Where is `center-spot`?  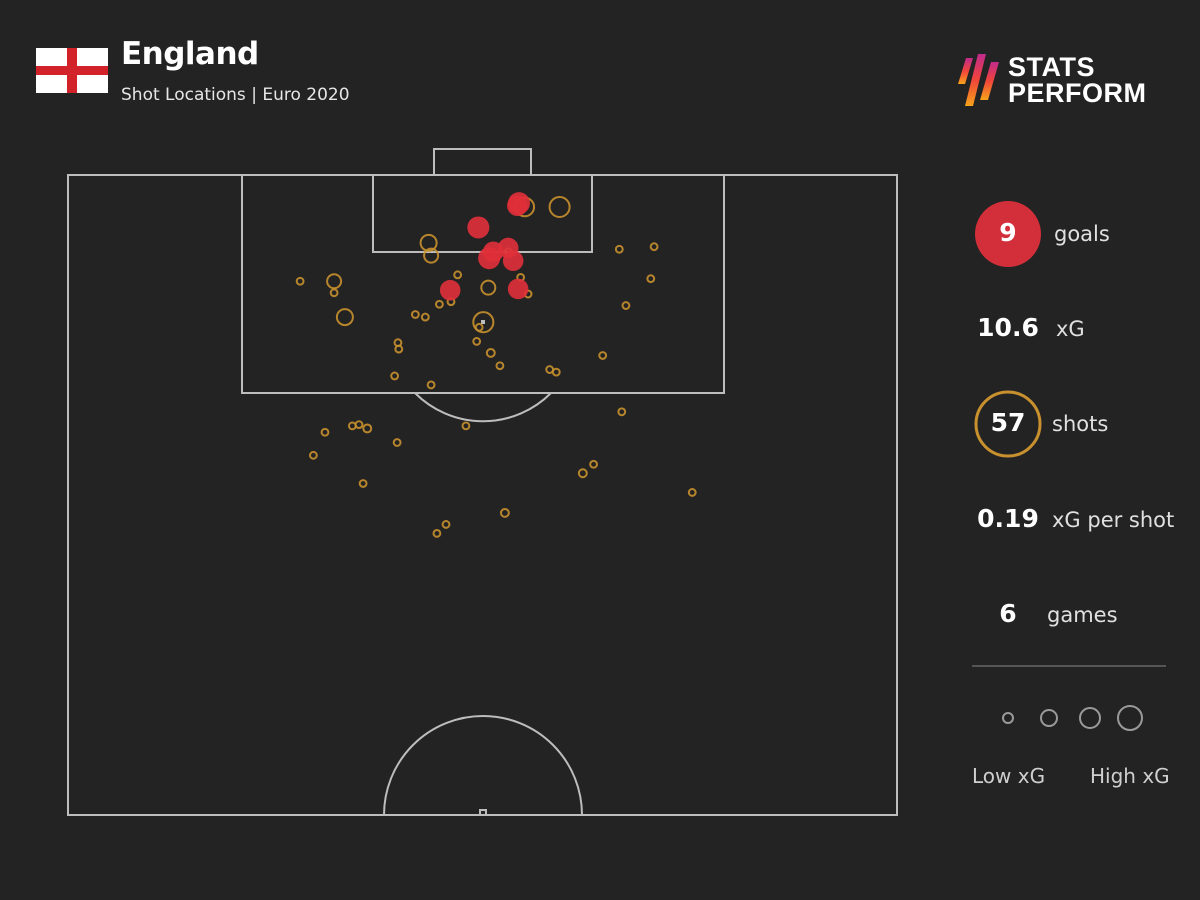
center-spot is located at coordinates (483, 812).